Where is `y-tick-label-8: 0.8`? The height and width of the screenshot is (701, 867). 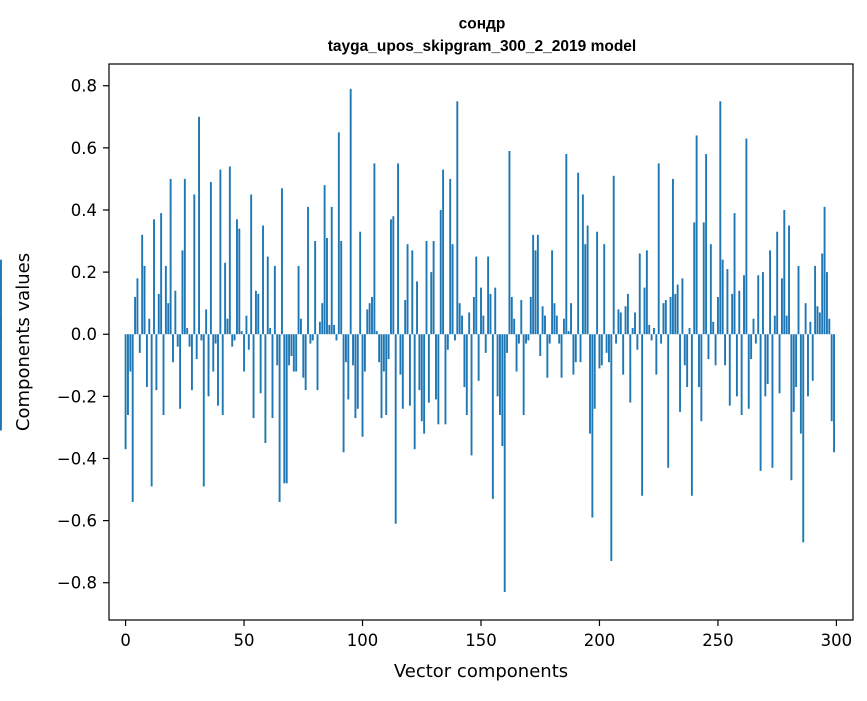
y-tick-label-8: 0.8 is located at coordinates (84, 86).